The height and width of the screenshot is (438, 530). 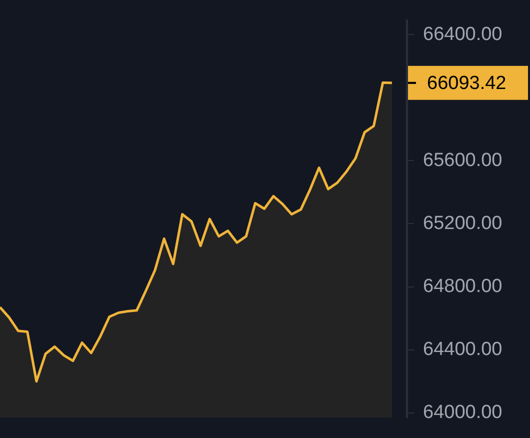 I want to click on y-tick-label: 64400.00, so click(x=462, y=349).